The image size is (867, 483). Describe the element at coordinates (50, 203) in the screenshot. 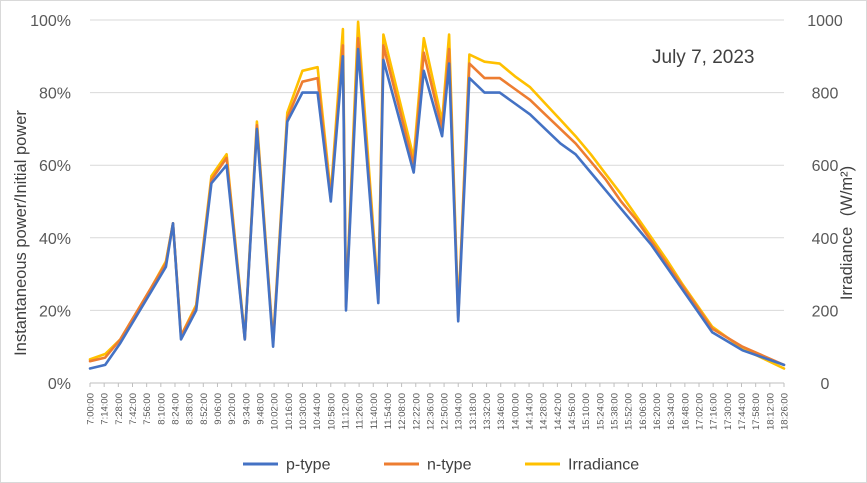

I see `left-axis-ticks: 0% 20% 40% 60% 80% 100%` at that location.